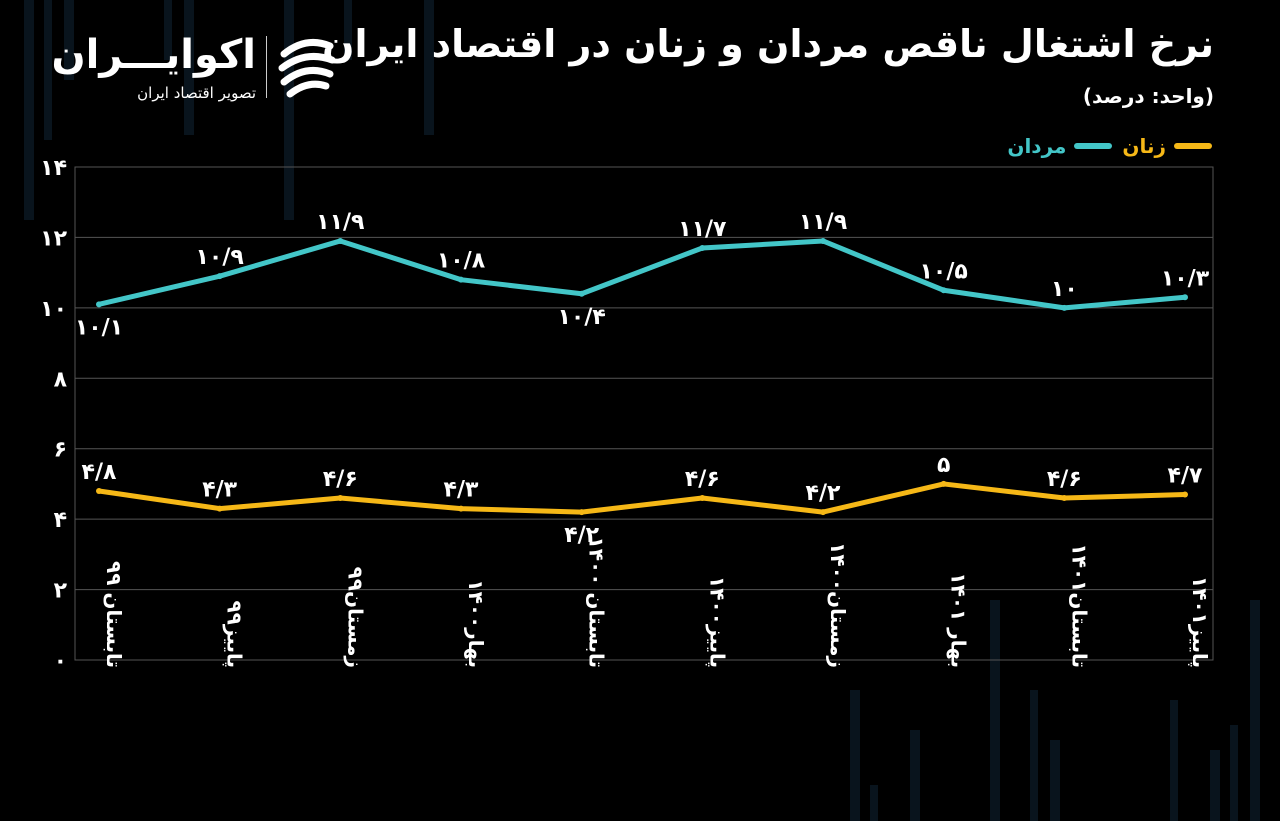 The width and height of the screenshot is (1280, 821). Describe the element at coordinates (307, 68) in the screenshot. I see `brand-mark-icon` at that location.